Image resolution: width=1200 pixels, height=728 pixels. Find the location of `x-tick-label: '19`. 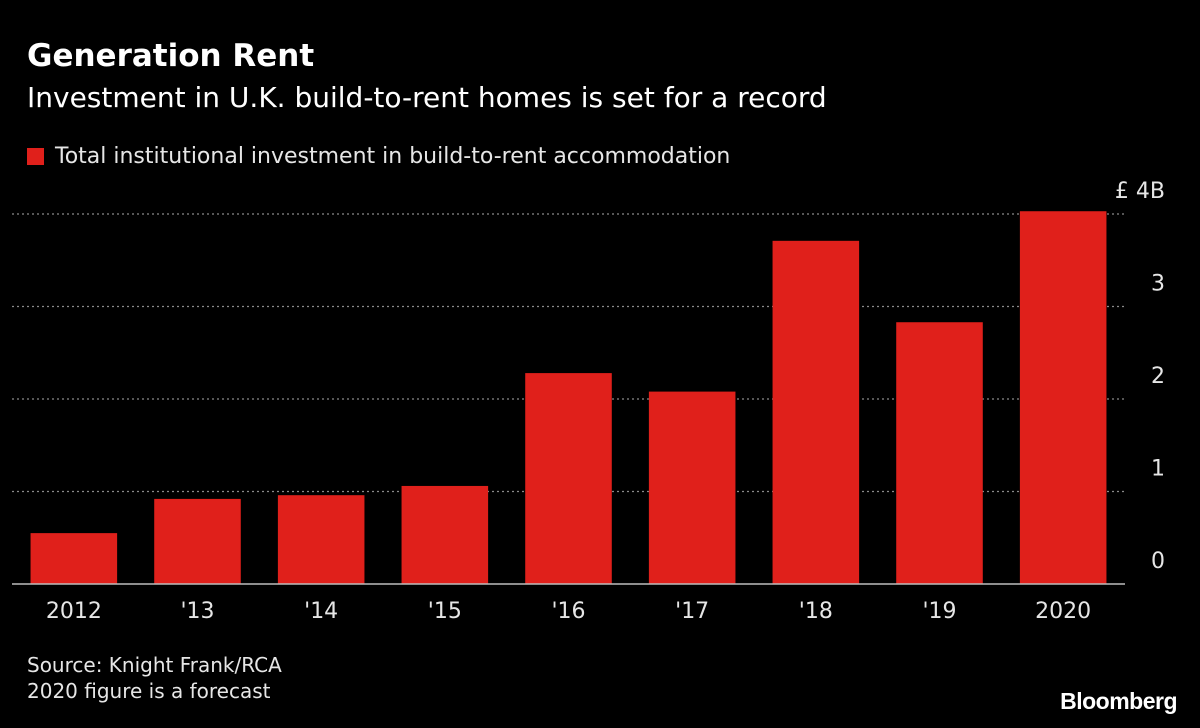

x-tick-label: '19 is located at coordinates (939, 611).